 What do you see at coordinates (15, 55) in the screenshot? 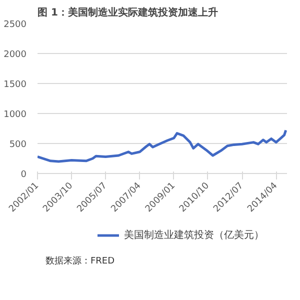
I see `y-tick-label: 2000` at bounding box center [15, 55].